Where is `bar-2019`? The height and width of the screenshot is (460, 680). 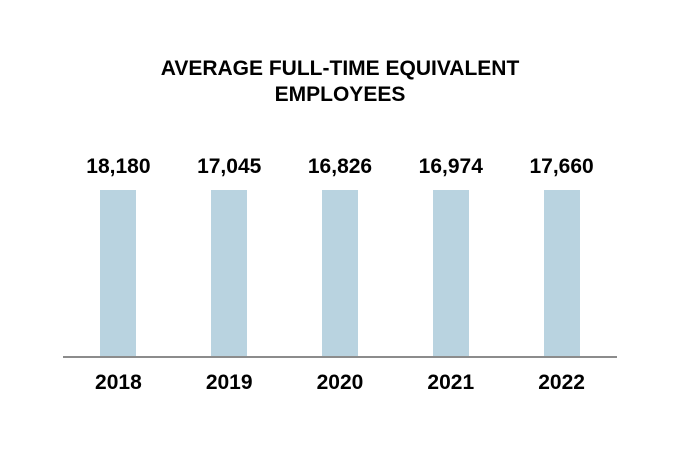 bar-2019 is located at coordinates (229, 273).